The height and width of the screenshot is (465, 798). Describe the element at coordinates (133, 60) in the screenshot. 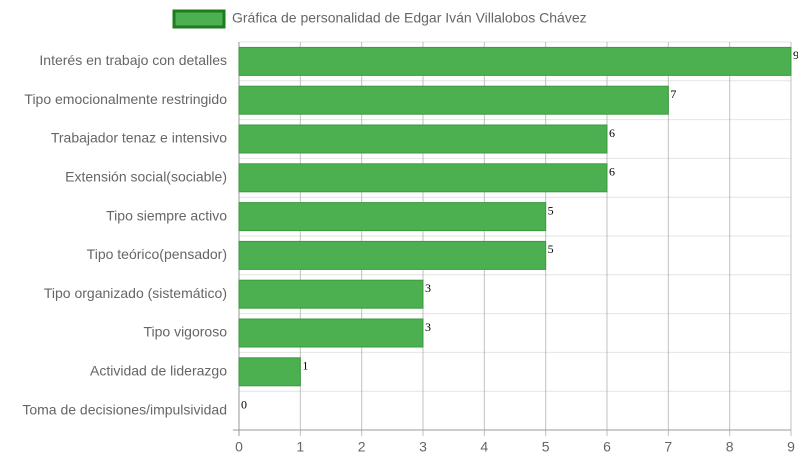

I see `y-tick-label: Interés en trabajo con detalles` at that location.